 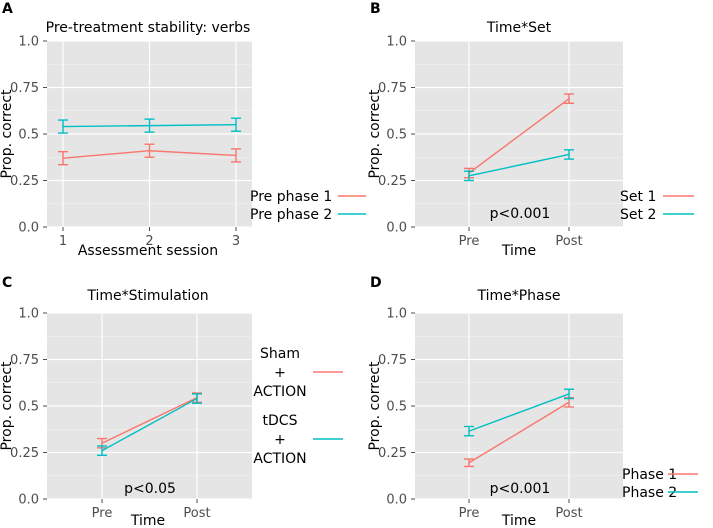 What do you see at coordinates (291, 215) in the screenshot?
I see `legend-label: Pre phase 2` at bounding box center [291, 215].